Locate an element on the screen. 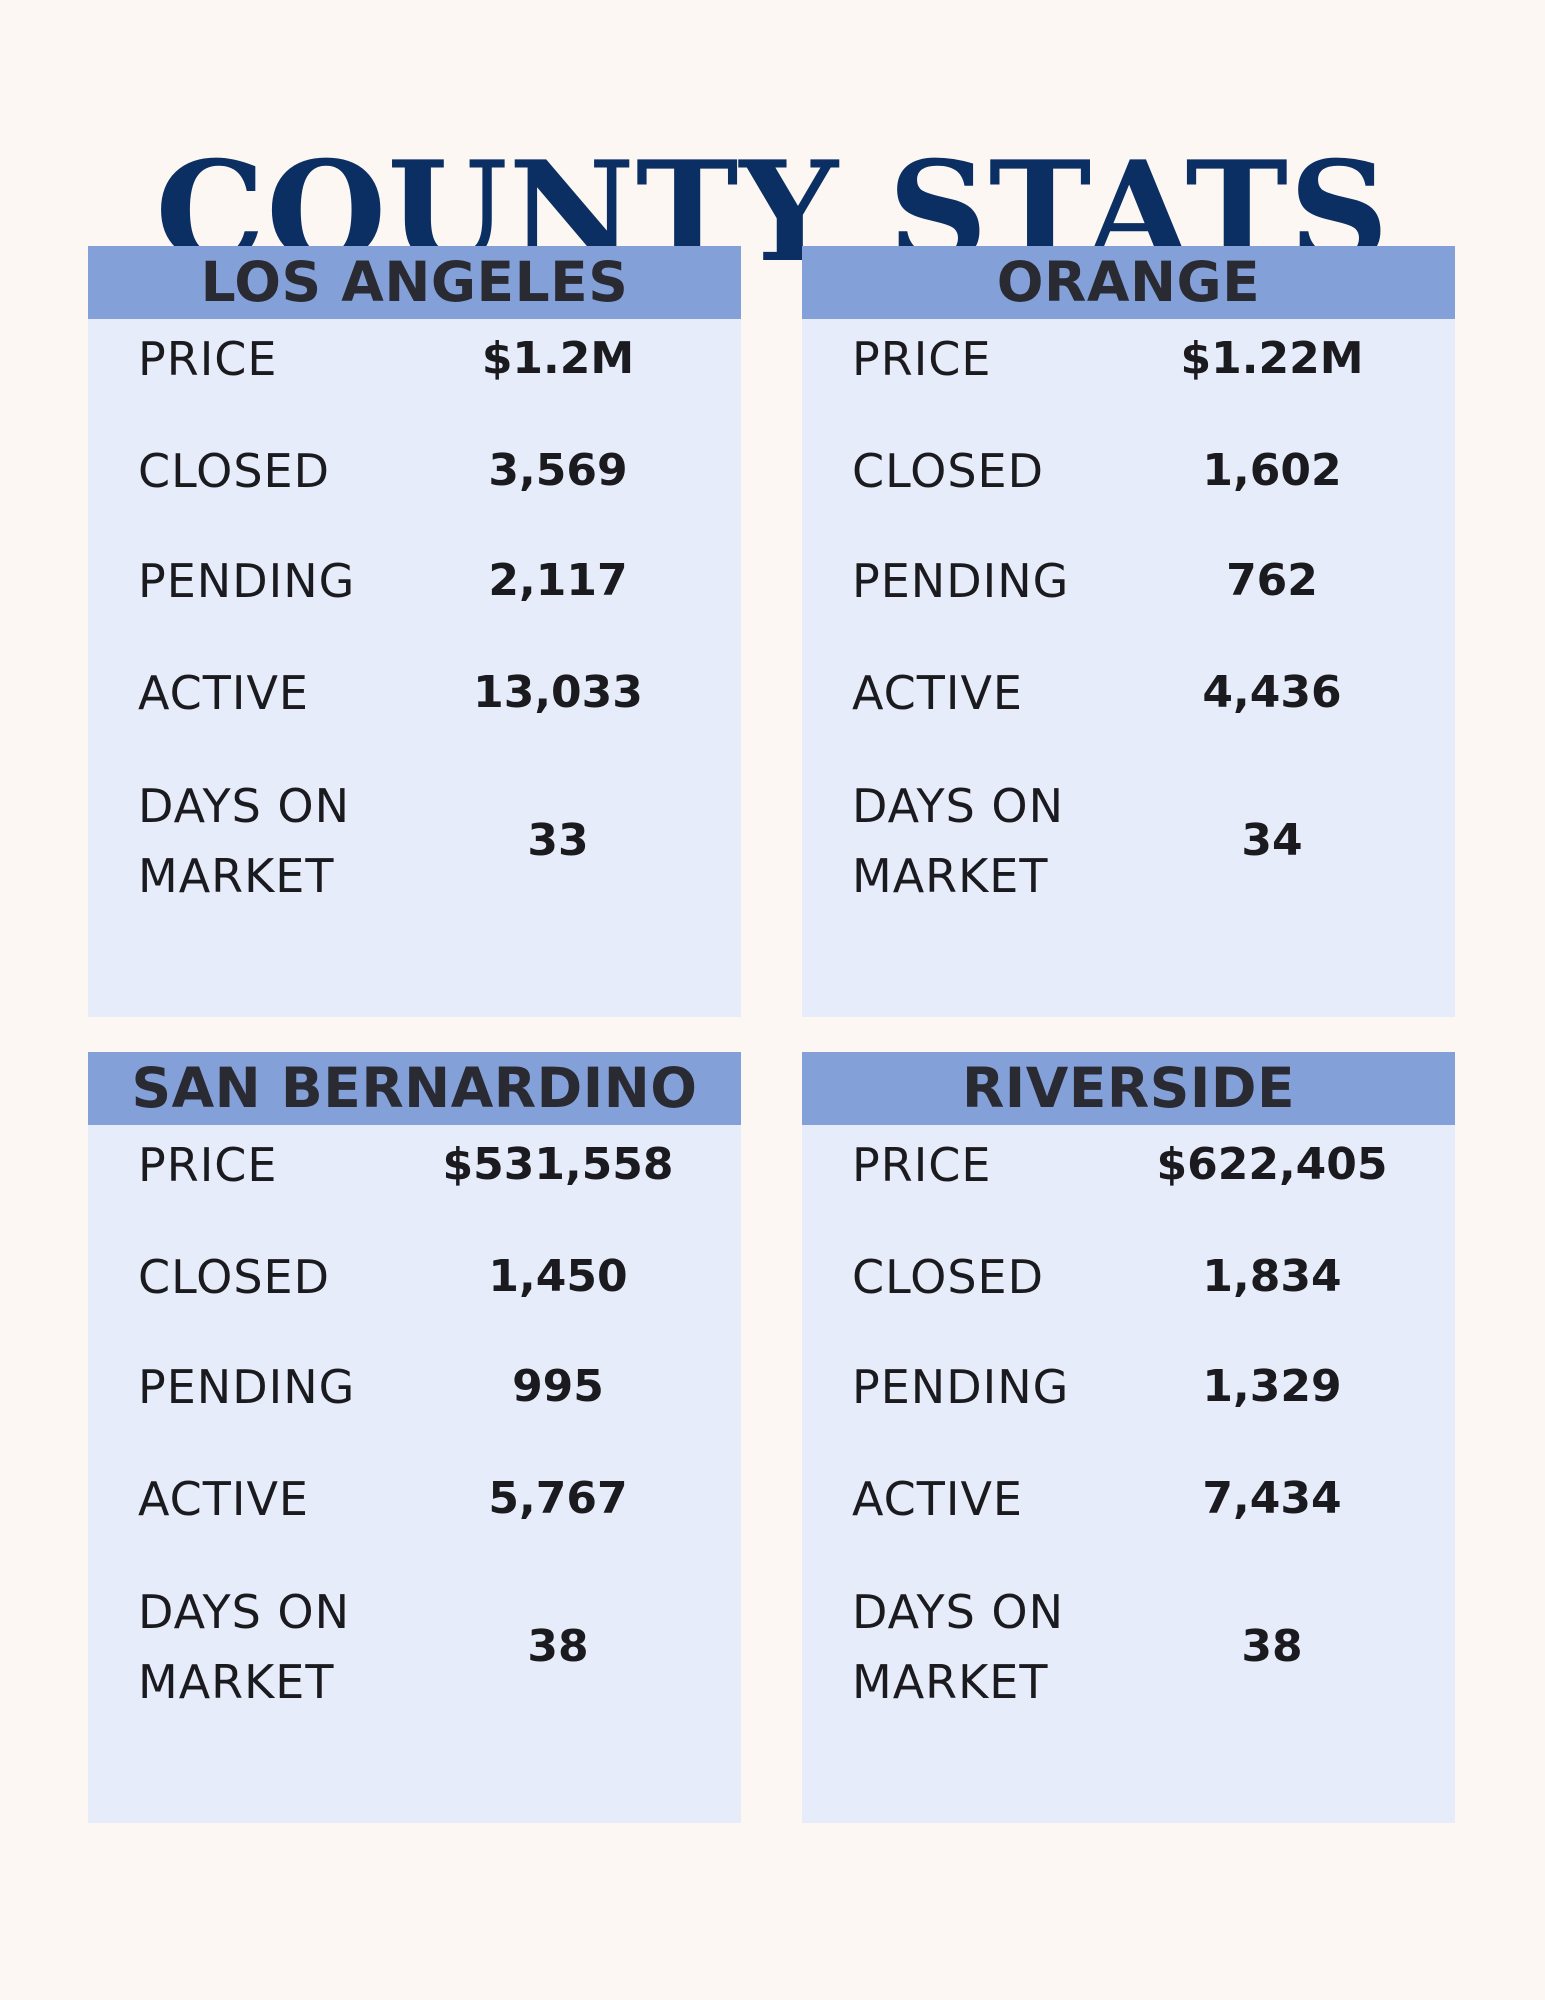 This screenshot has width=1545, height=2000. stat-value-pending: 2,117 is located at coordinates (558, 580).